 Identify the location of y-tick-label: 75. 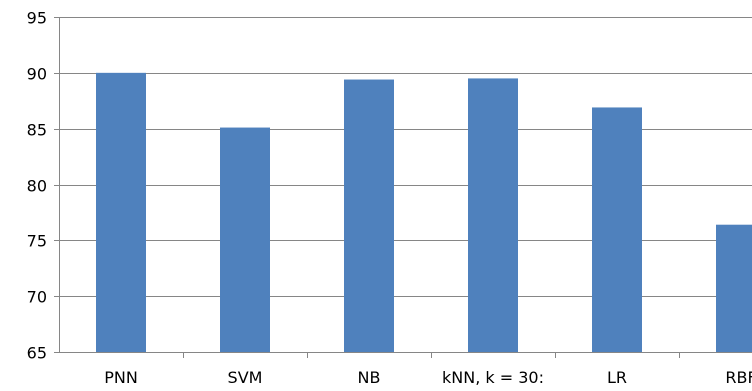
(37, 241).